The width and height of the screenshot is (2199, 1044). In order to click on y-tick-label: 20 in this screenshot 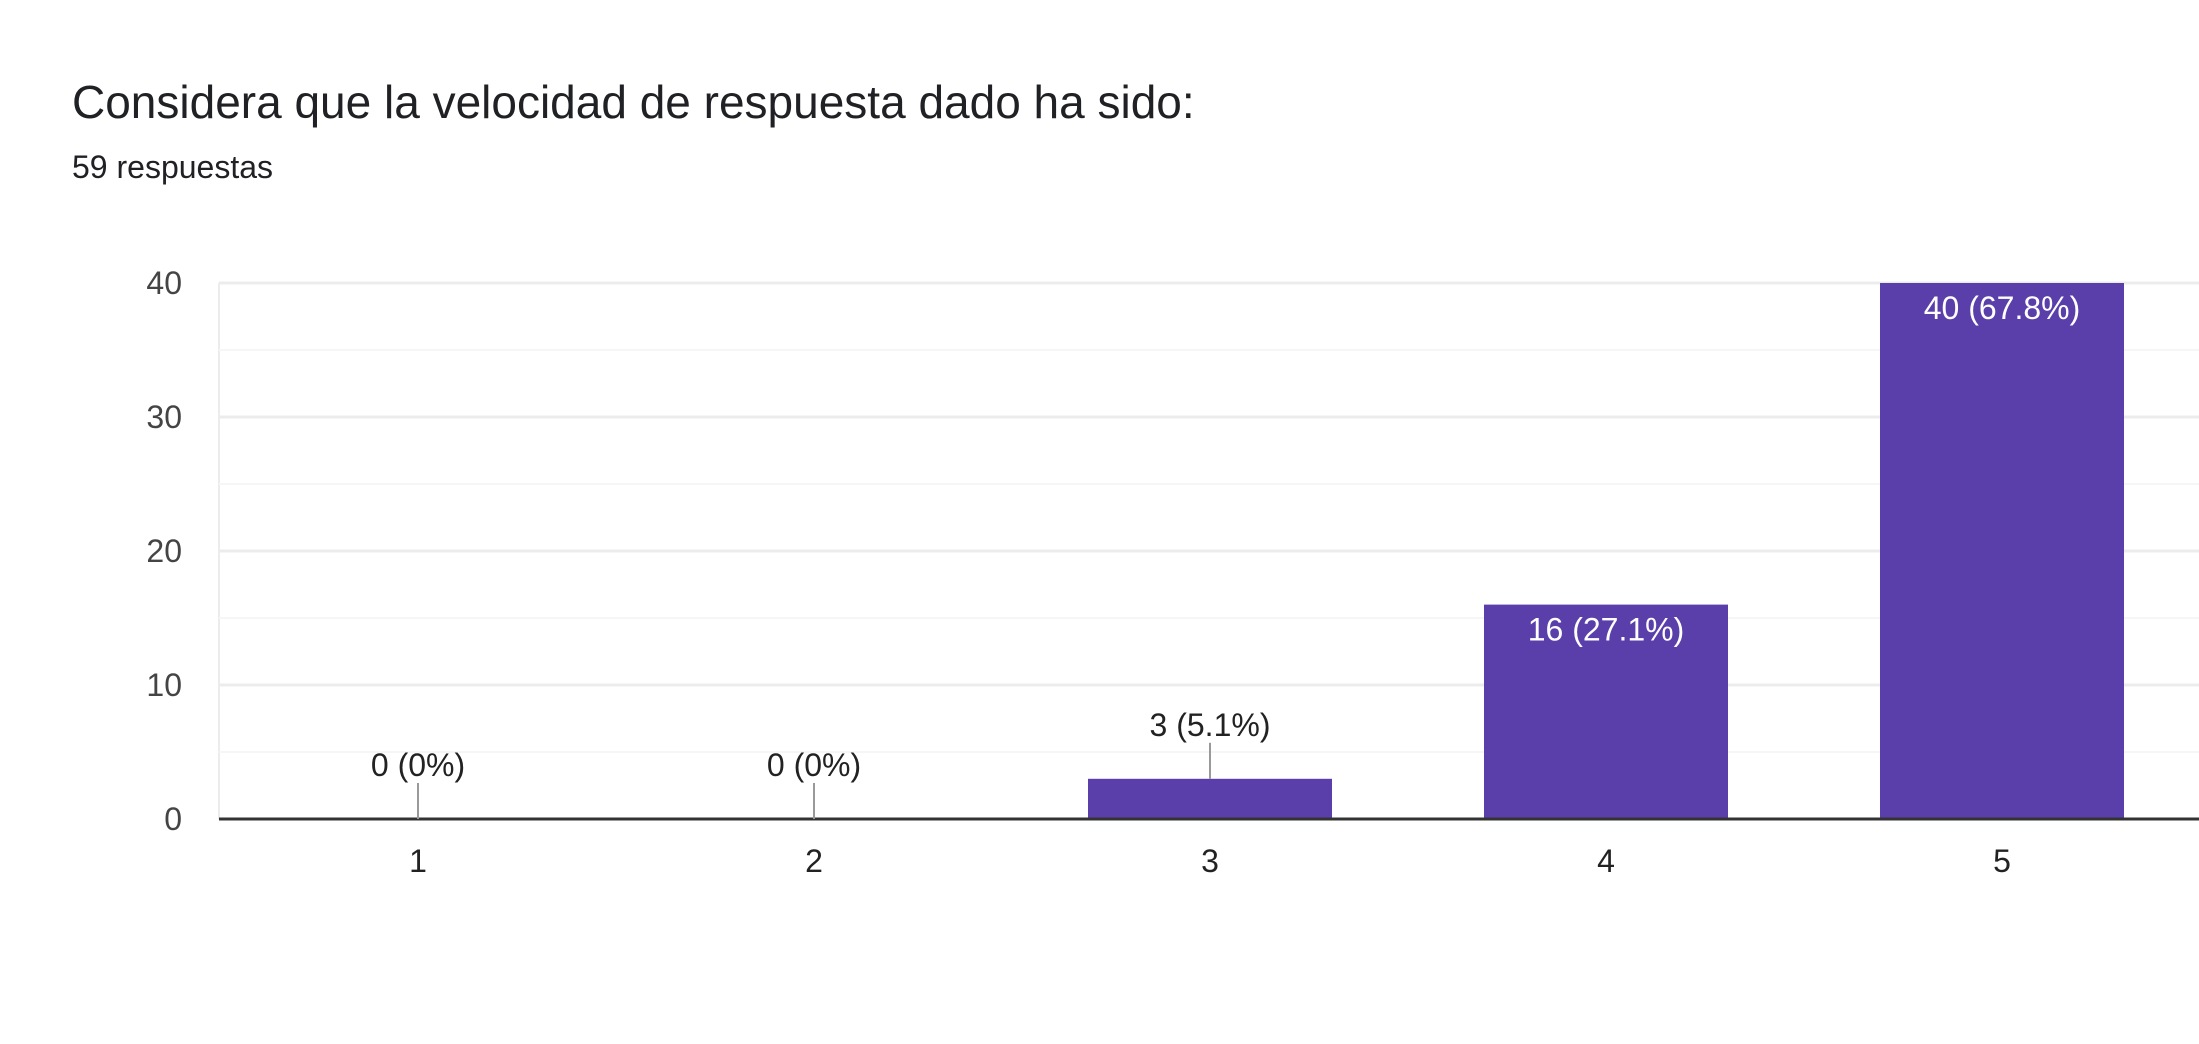, I will do `click(164, 551)`.